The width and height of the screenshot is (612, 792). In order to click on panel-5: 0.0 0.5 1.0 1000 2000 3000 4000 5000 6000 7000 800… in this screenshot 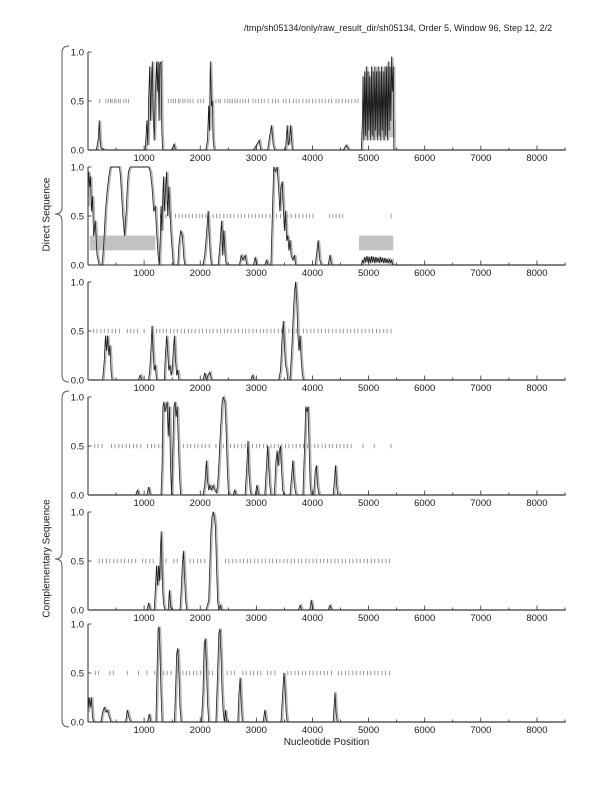, I will do `click(319, 565)`.